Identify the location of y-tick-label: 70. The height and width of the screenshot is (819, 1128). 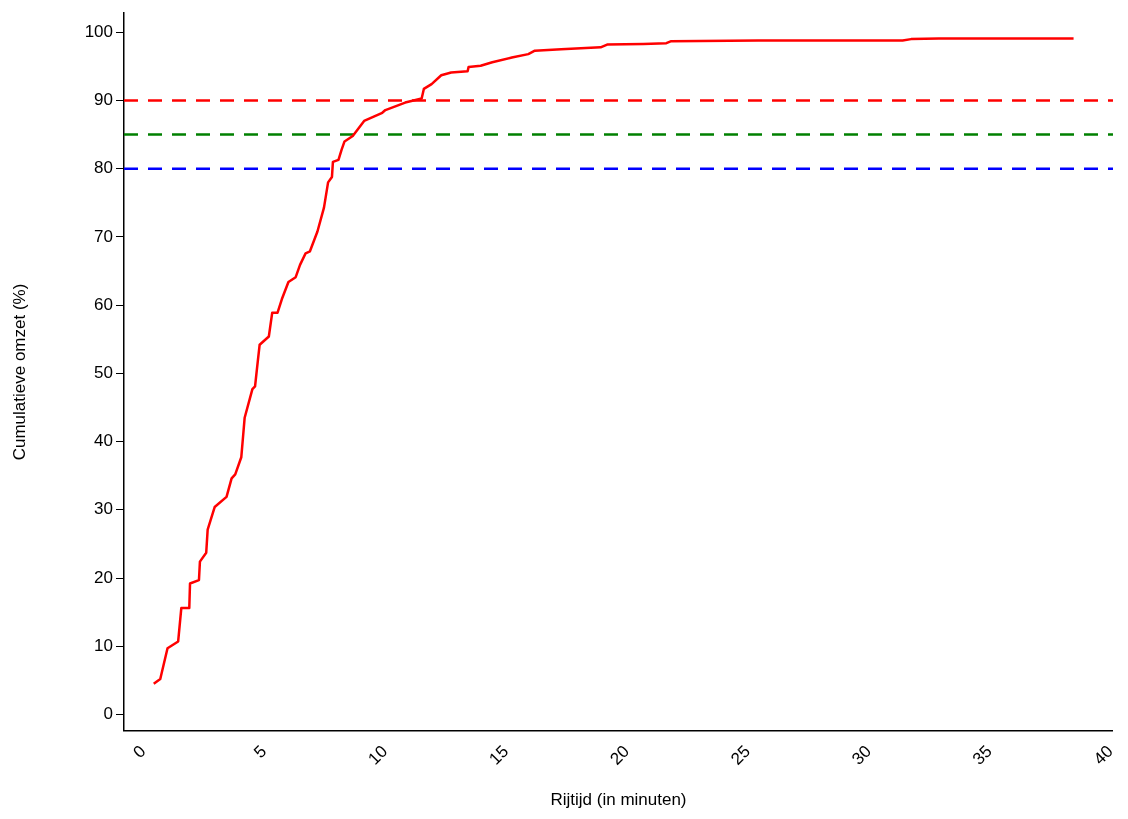
(103, 236).